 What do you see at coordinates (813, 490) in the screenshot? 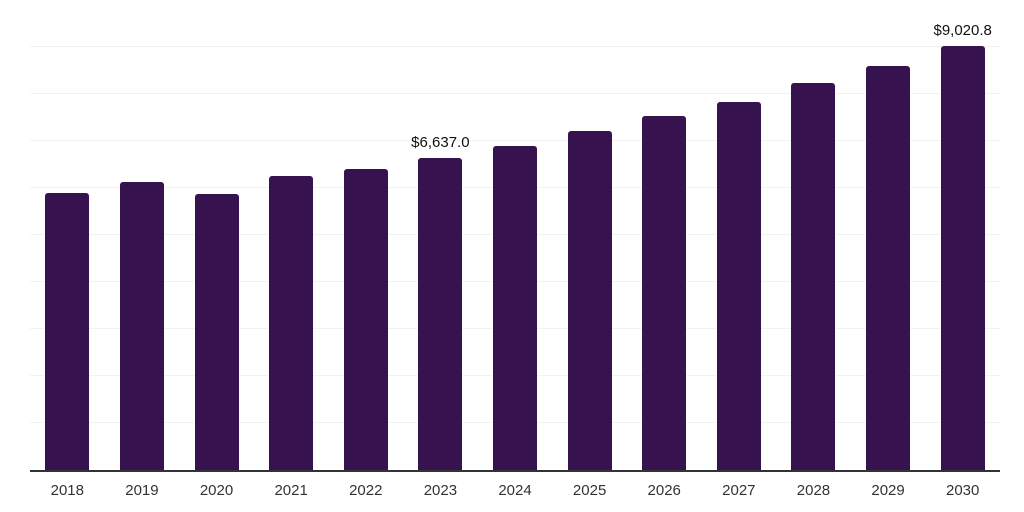
I see `x-tick-2028: 2028` at bounding box center [813, 490].